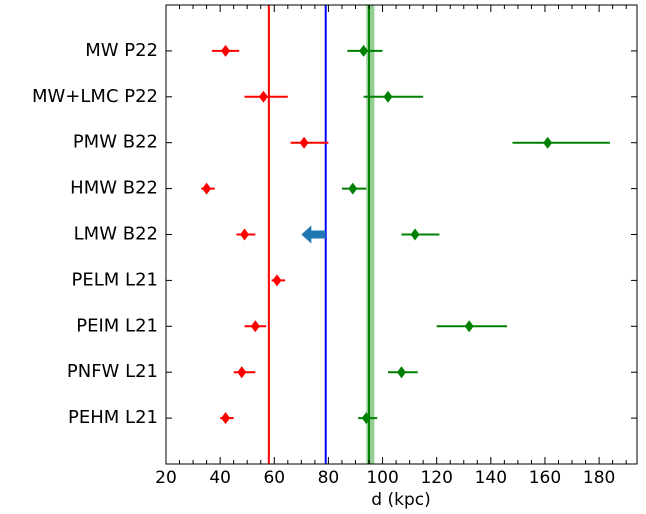 Image resolution: width=646 pixels, height=514 pixels. I want to click on x-tick-label: 100, so click(382, 478).